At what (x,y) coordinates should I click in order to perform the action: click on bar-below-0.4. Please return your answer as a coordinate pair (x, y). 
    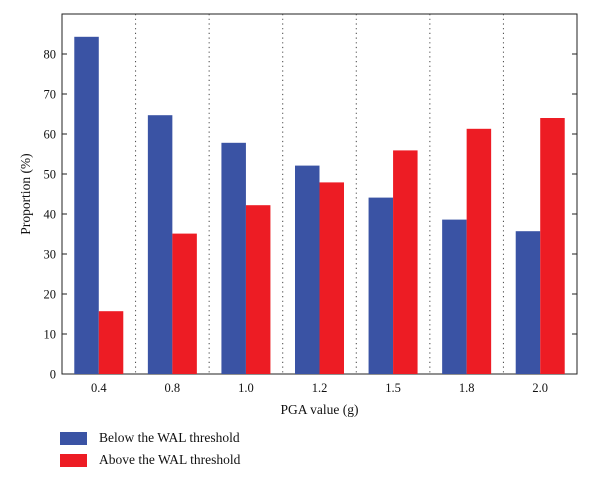
    Looking at the image, I should click on (86, 205).